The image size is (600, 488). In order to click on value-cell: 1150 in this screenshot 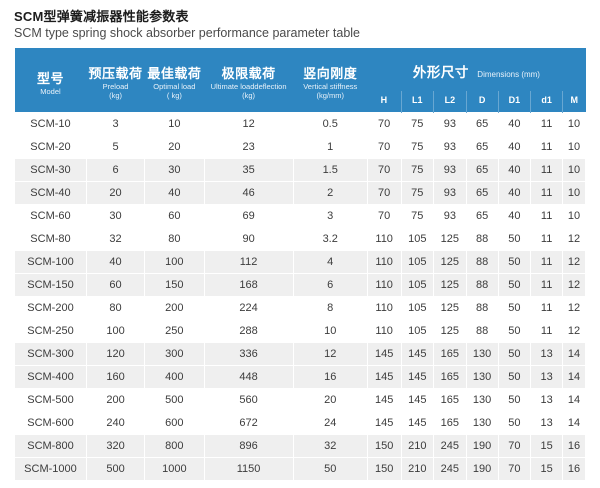, I will do `click(248, 469)`.